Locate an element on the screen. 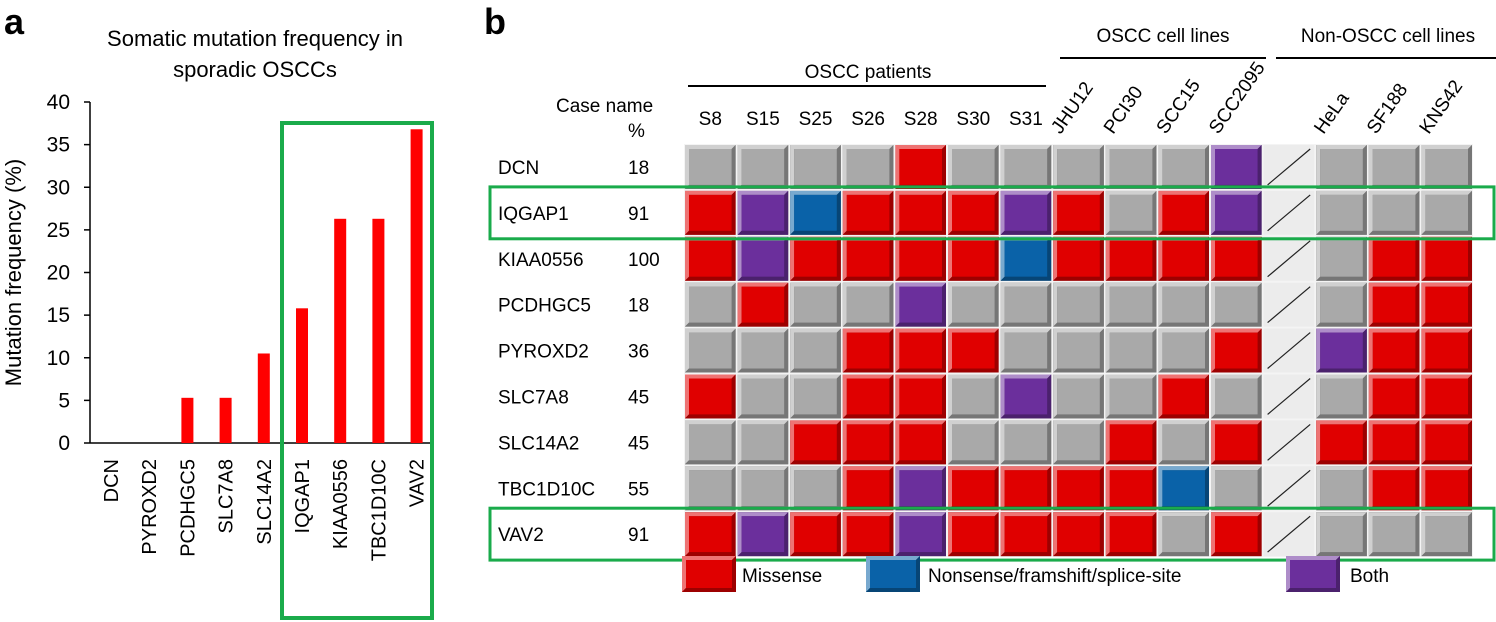 Image resolution: width=1496 pixels, height=622 pixels. cell-kiaa0556-s15 is located at coordinates (763, 258).